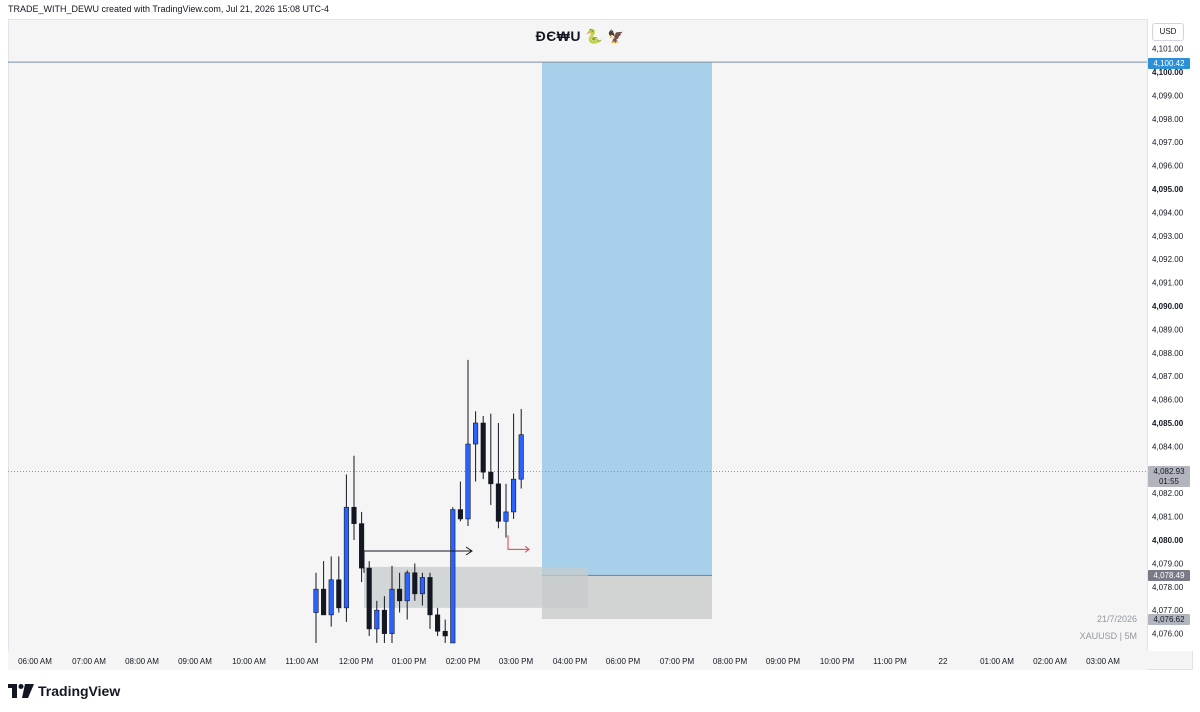  I want to click on price-tick-label: 4,099.00, so click(1168, 95).